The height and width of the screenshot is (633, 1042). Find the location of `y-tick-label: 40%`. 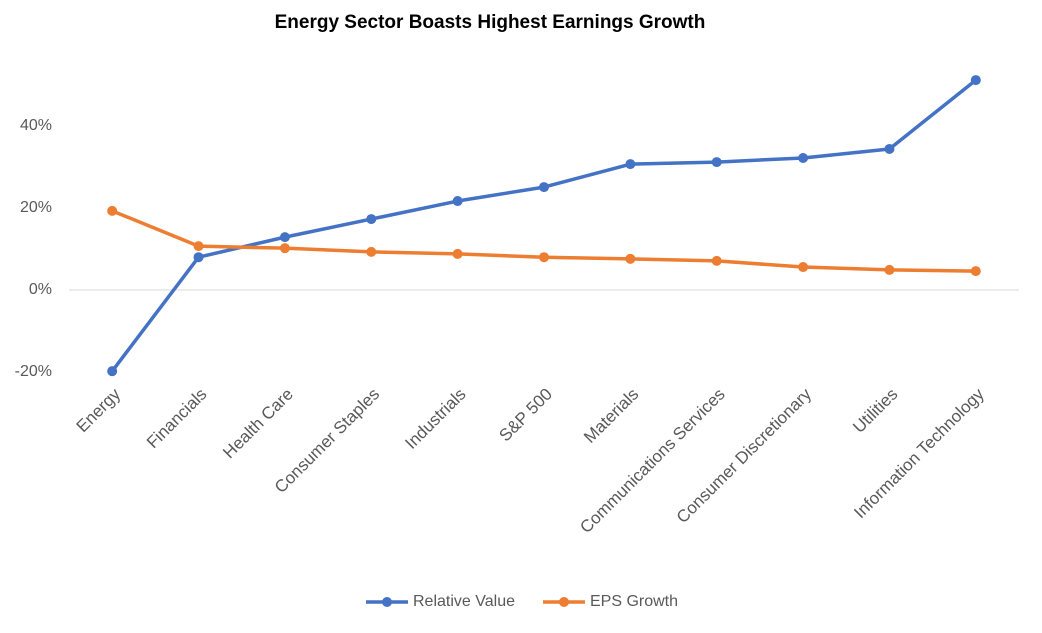

y-tick-label: 40% is located at coordinates (36, 125).